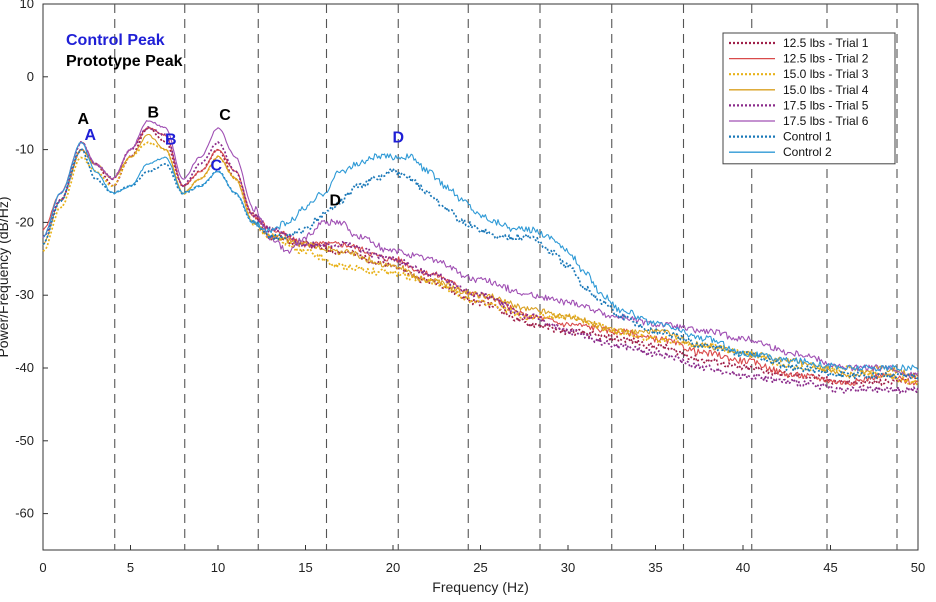 The width and height of the screenshot is (936, 602). Describe the element at coordinates (480, 567) in the screenshot. I see `x-tick-label-5: 25` at that location.